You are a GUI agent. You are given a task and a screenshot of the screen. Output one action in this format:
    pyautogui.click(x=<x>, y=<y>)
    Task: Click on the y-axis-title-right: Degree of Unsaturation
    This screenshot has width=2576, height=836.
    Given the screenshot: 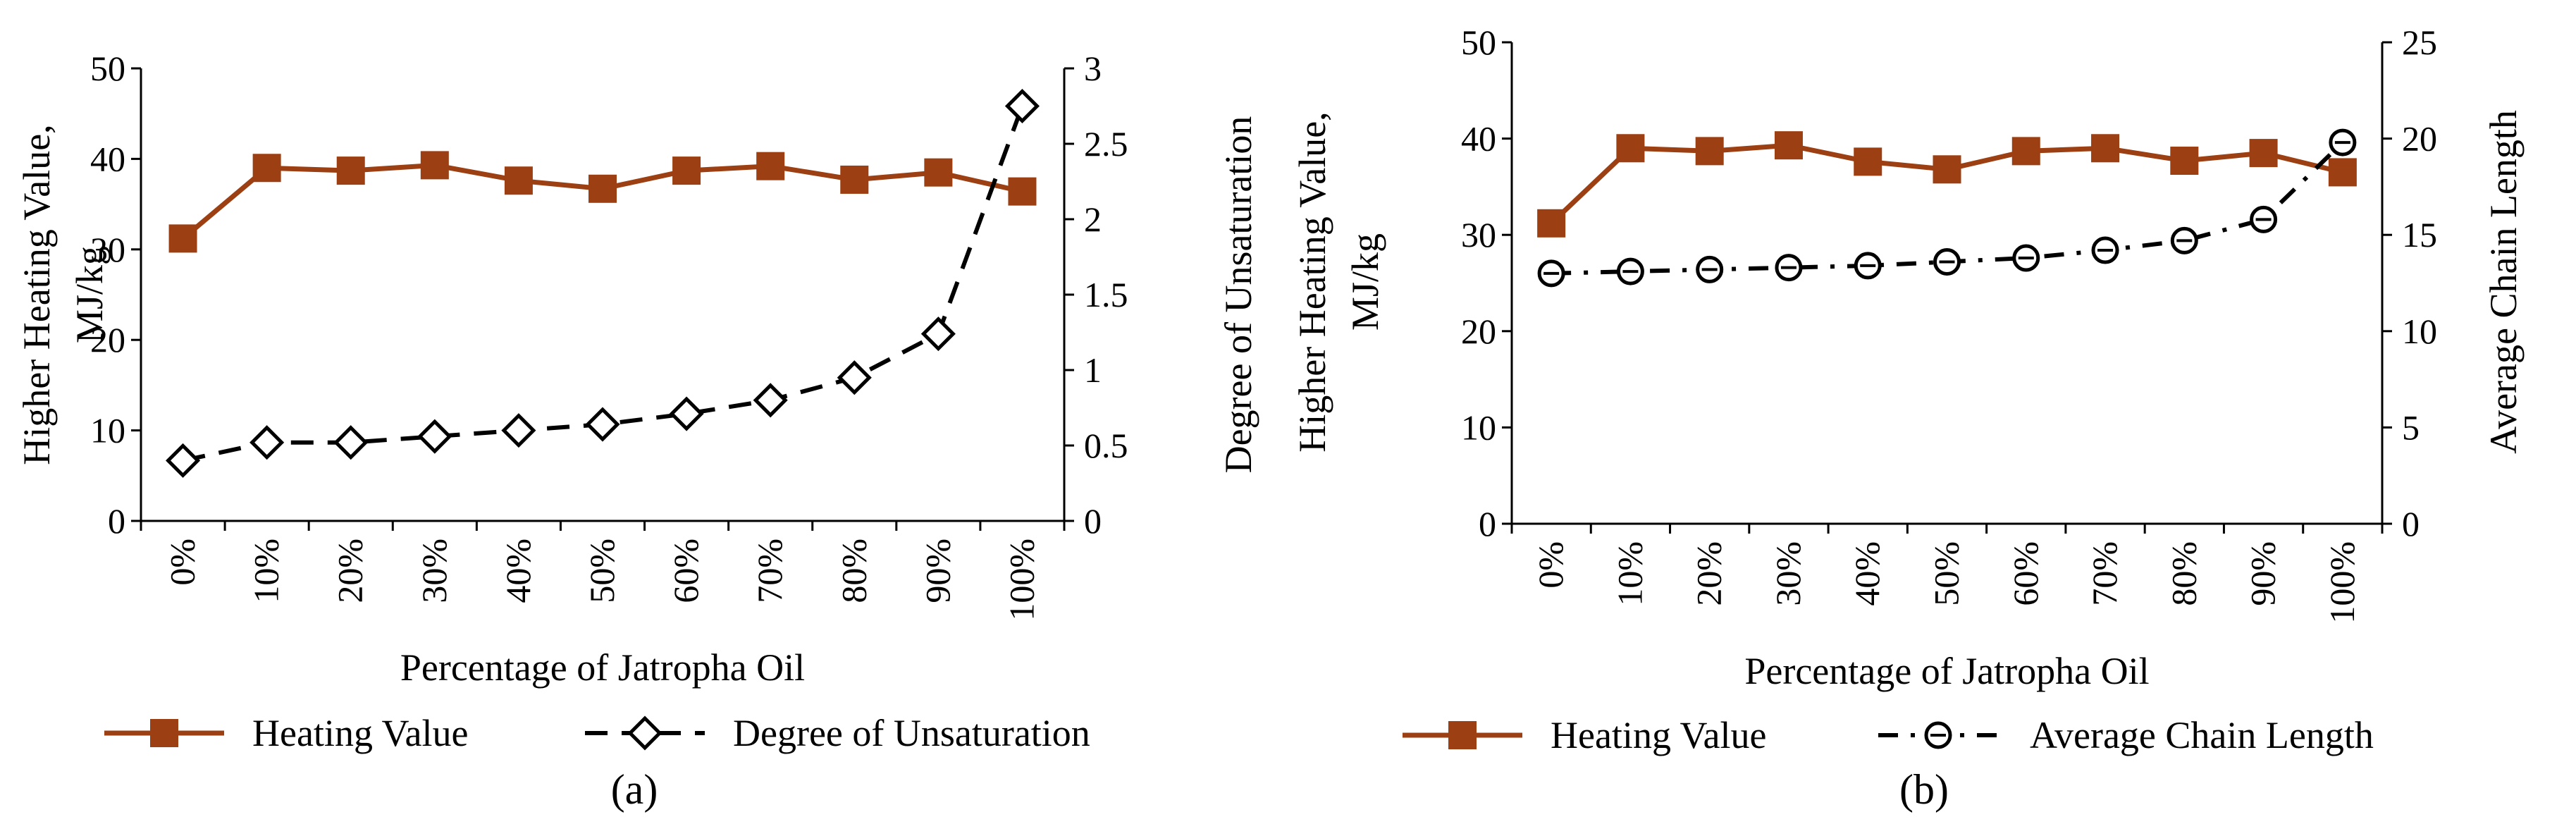 What is the action you would take?
    pyautogui.click(x=1238, y=295)
    